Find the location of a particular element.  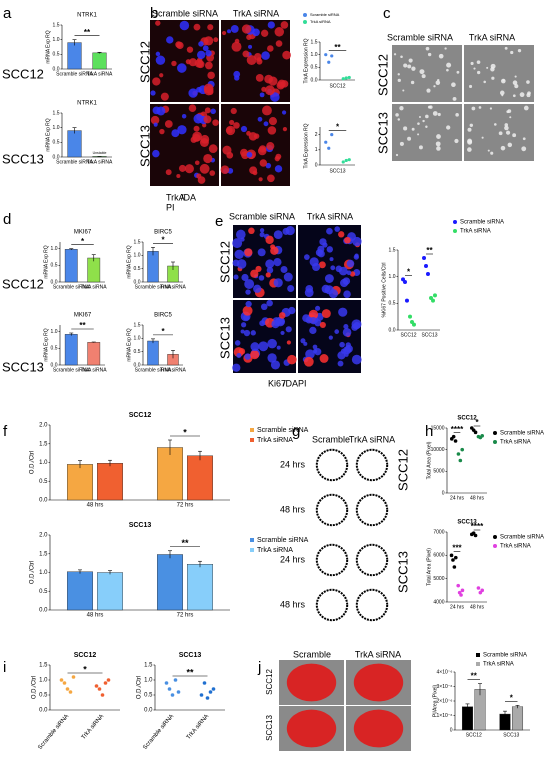

y-tick-label: 5000 is located at coordinates (438, 472).